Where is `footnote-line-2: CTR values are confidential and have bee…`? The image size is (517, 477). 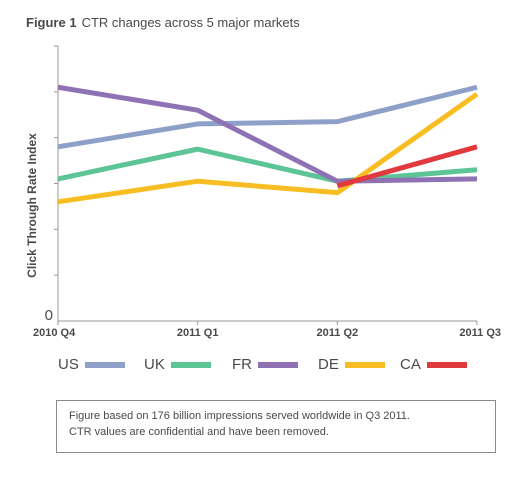 footnote-line-2: CTR values are confidential and have bee… is located at coordinates (199, 432).